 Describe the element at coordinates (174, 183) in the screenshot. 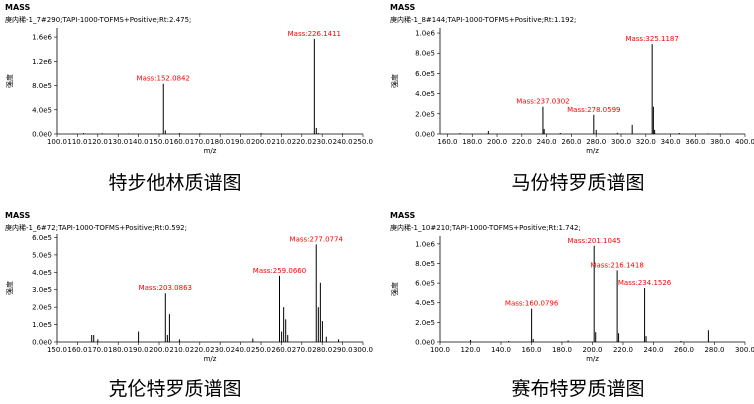

I see `caption: 特步他林质谱图` at that location.